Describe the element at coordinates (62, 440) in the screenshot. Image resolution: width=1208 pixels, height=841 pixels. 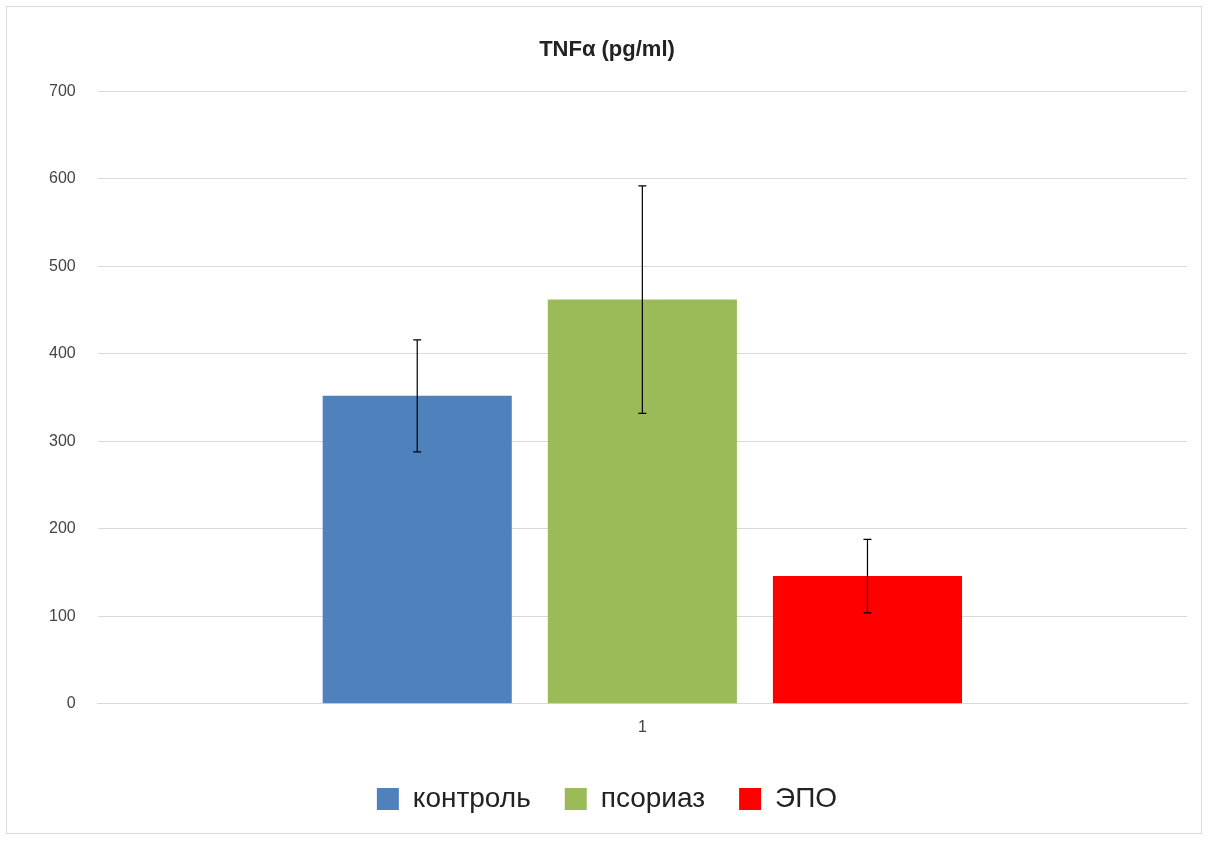
I see `y-tick-label: 300` at that location.